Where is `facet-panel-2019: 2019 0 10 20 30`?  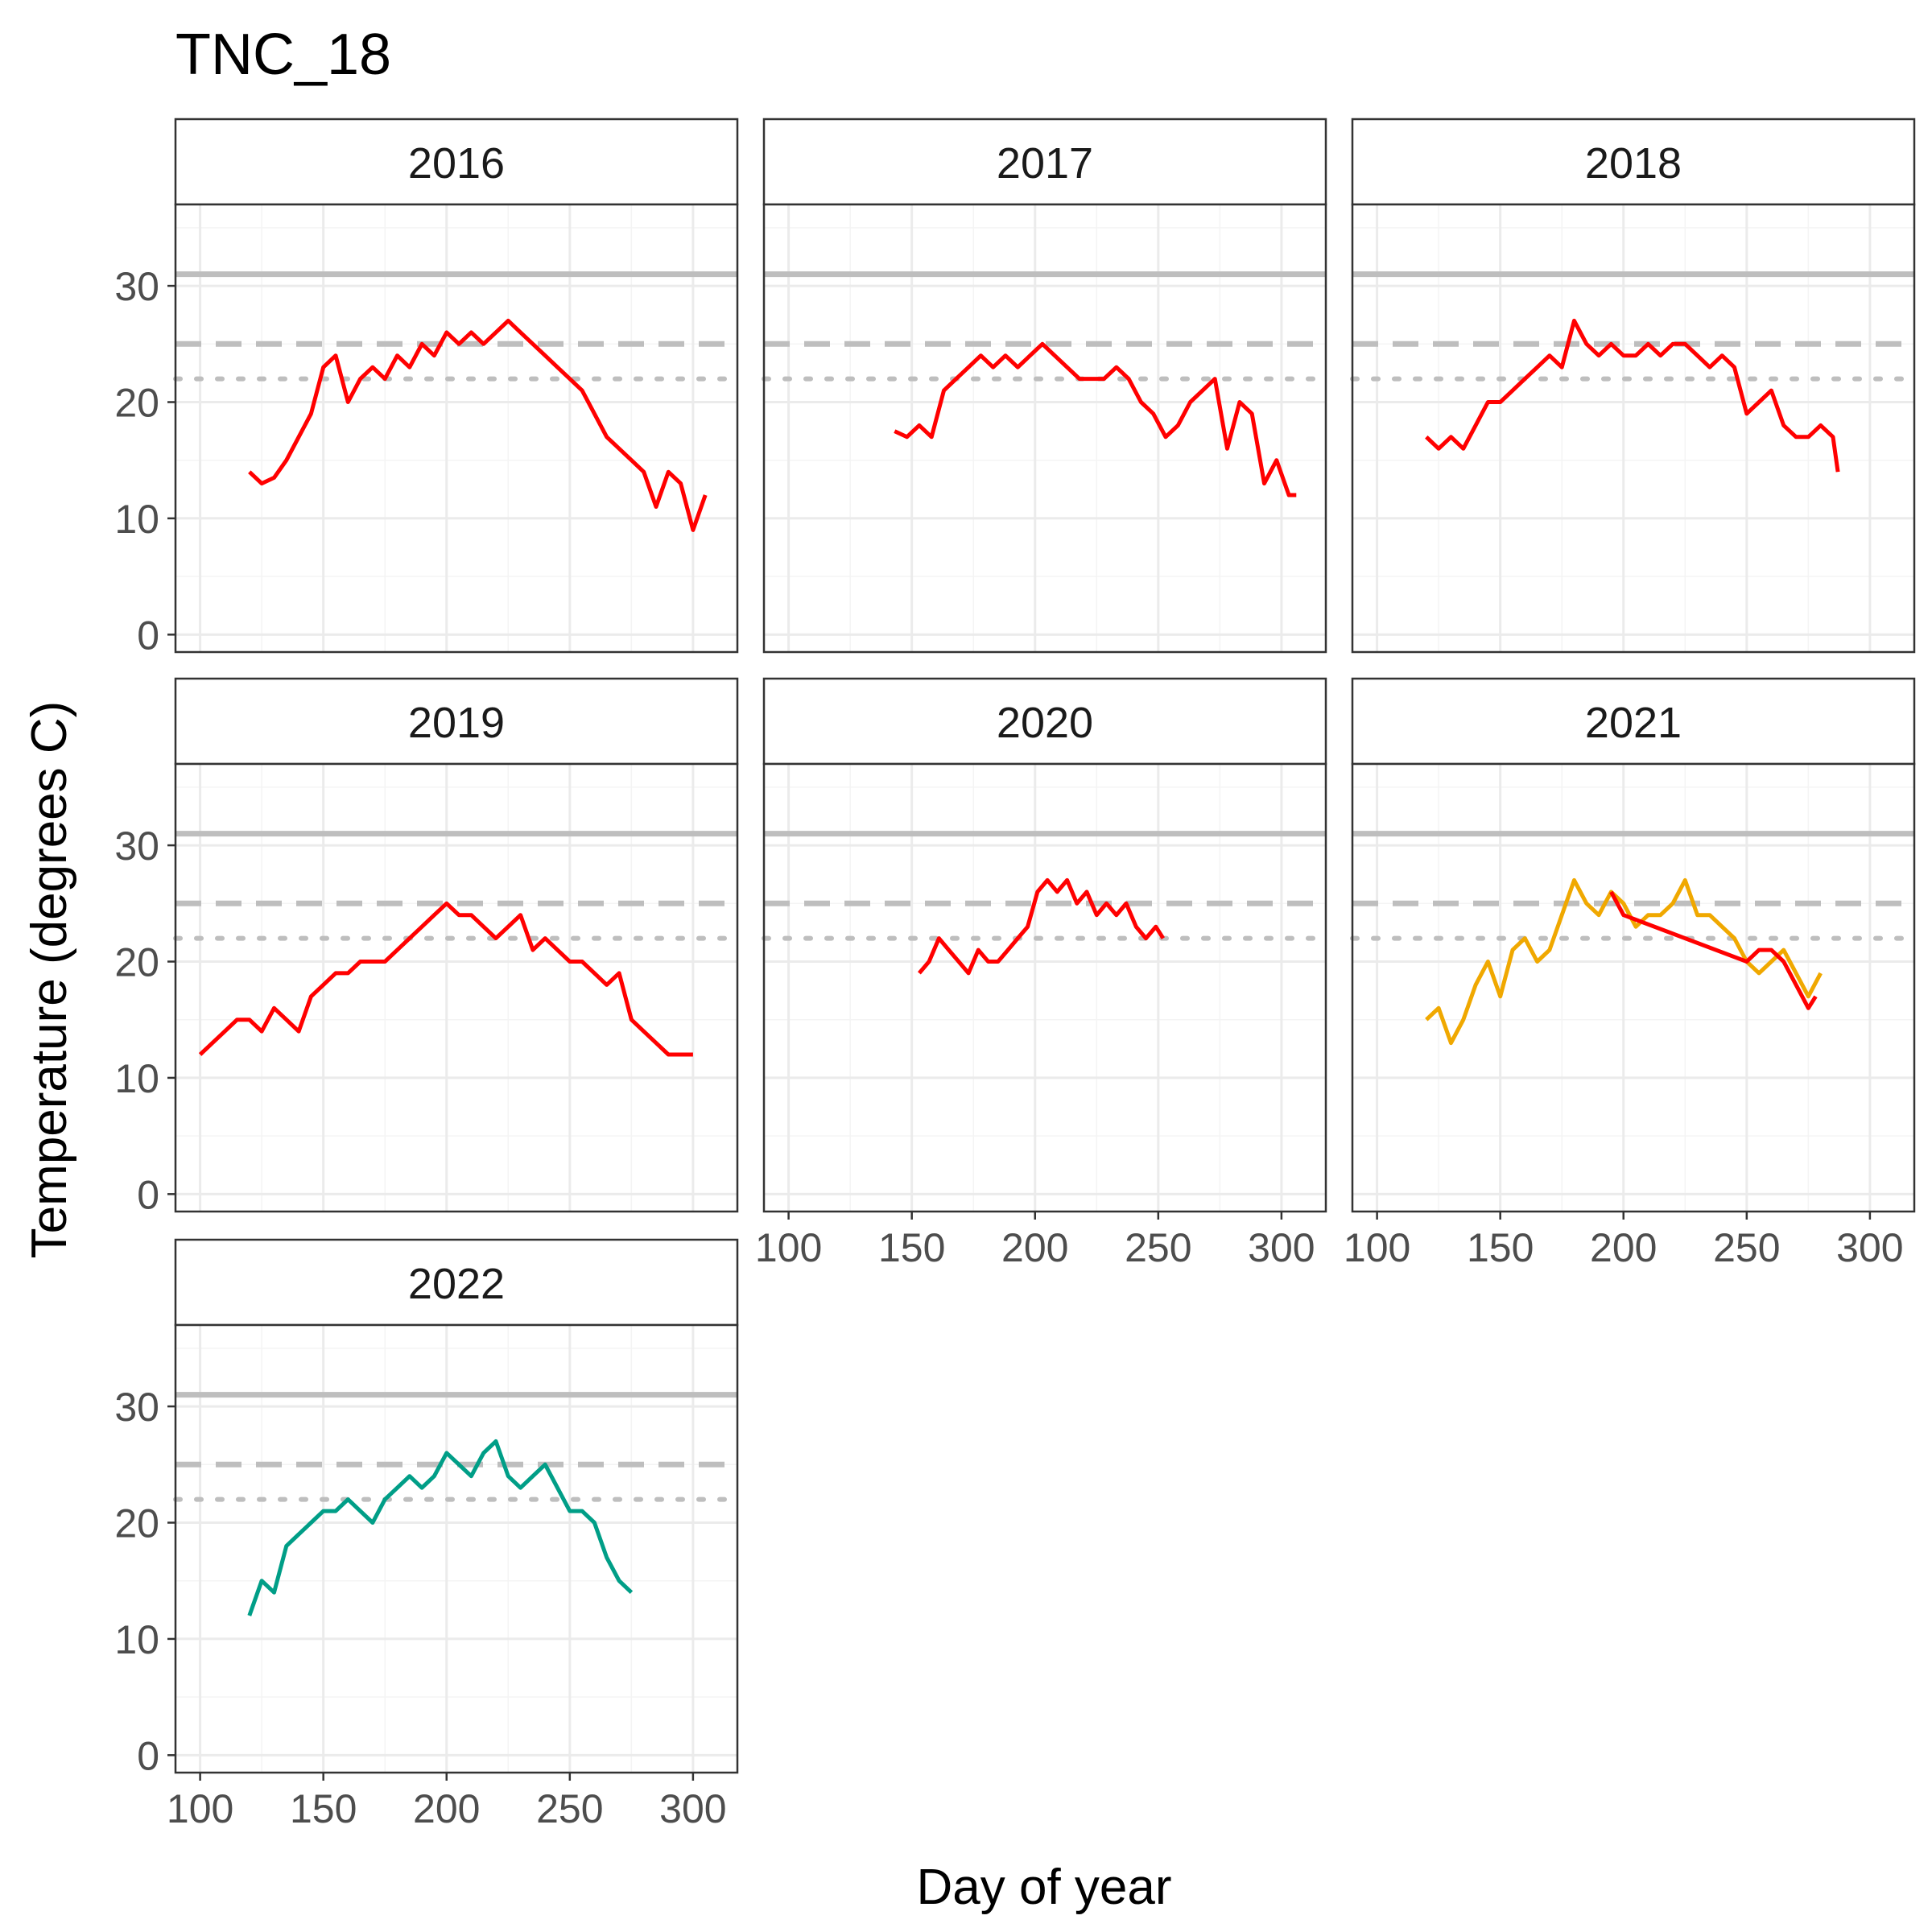
facet-panel-2019: 2019 0 10 20 30 is located at coordinates (427, 947).